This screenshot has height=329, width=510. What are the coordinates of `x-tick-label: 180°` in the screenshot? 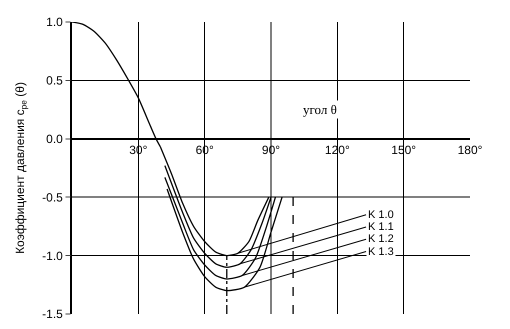 It's located at (470, 149).